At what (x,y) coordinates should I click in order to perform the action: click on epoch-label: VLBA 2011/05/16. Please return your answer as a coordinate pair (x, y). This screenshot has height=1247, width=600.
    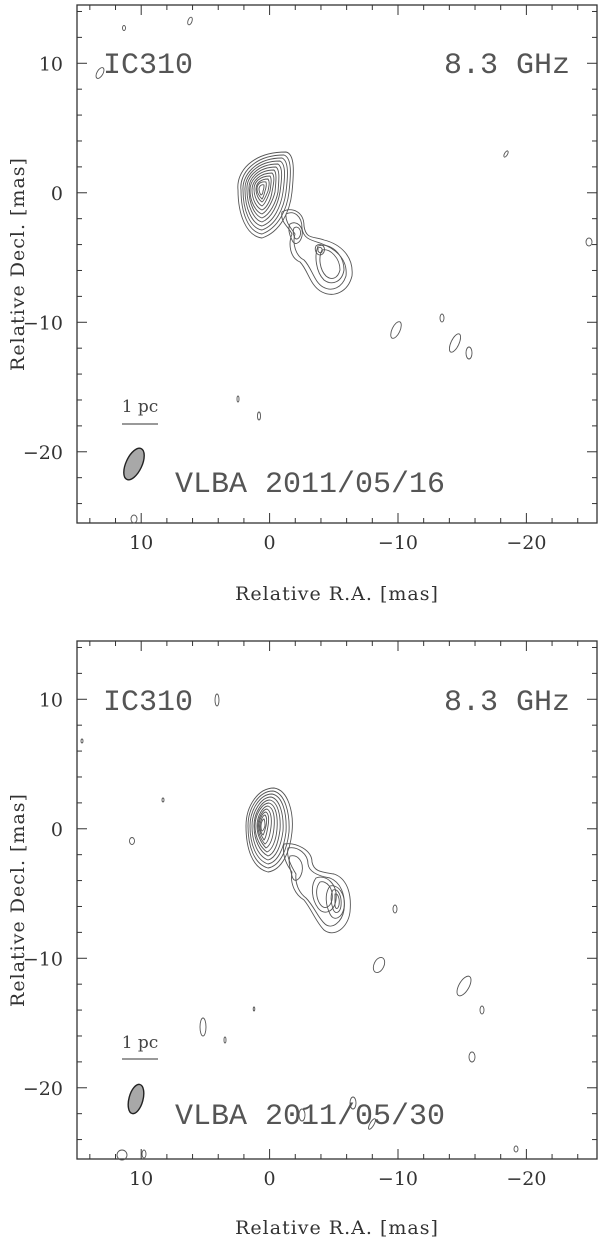
    Looking at the image, I should click on (310, 485).